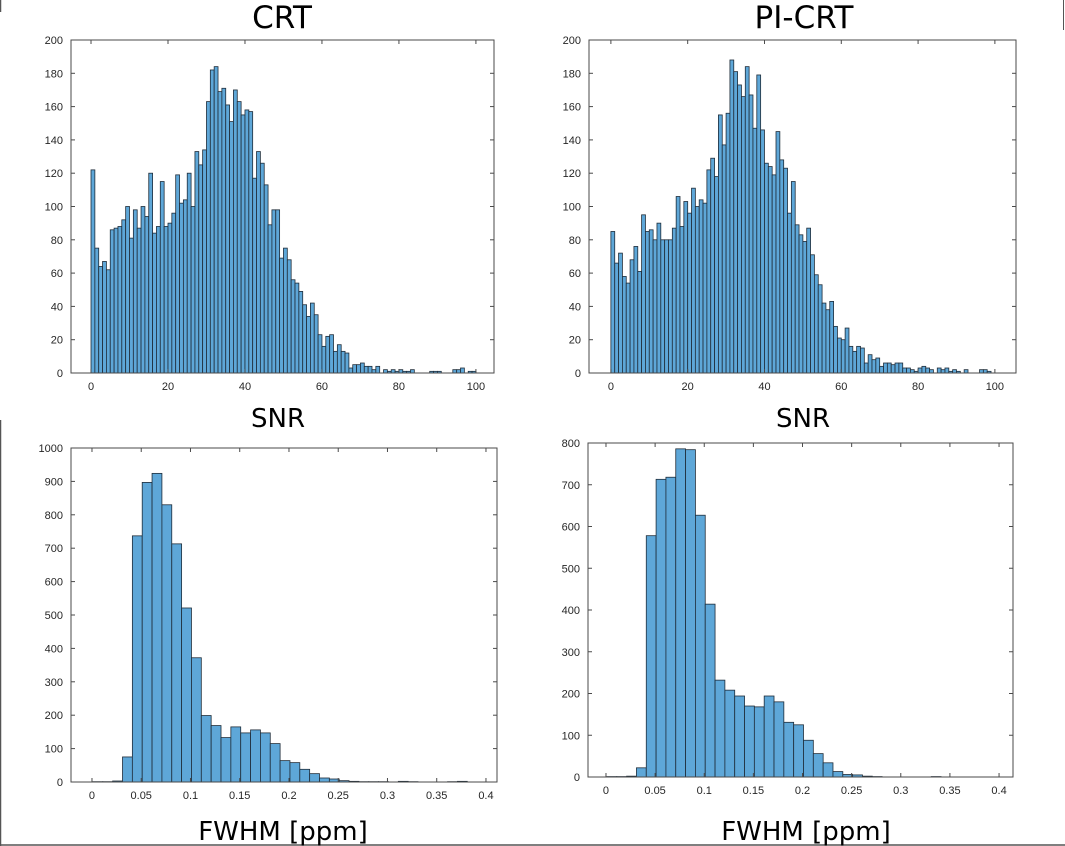  Describe the element at coordinates (611, 387) in the screenshot. I see `x-tick-label-pi-crt-snr-0: 0` at that location.